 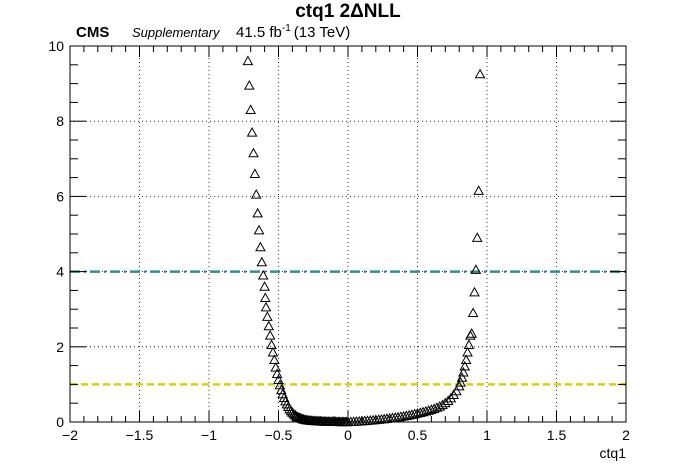 I want to click on x-tick-label: 0, so click(x=348, y=435).